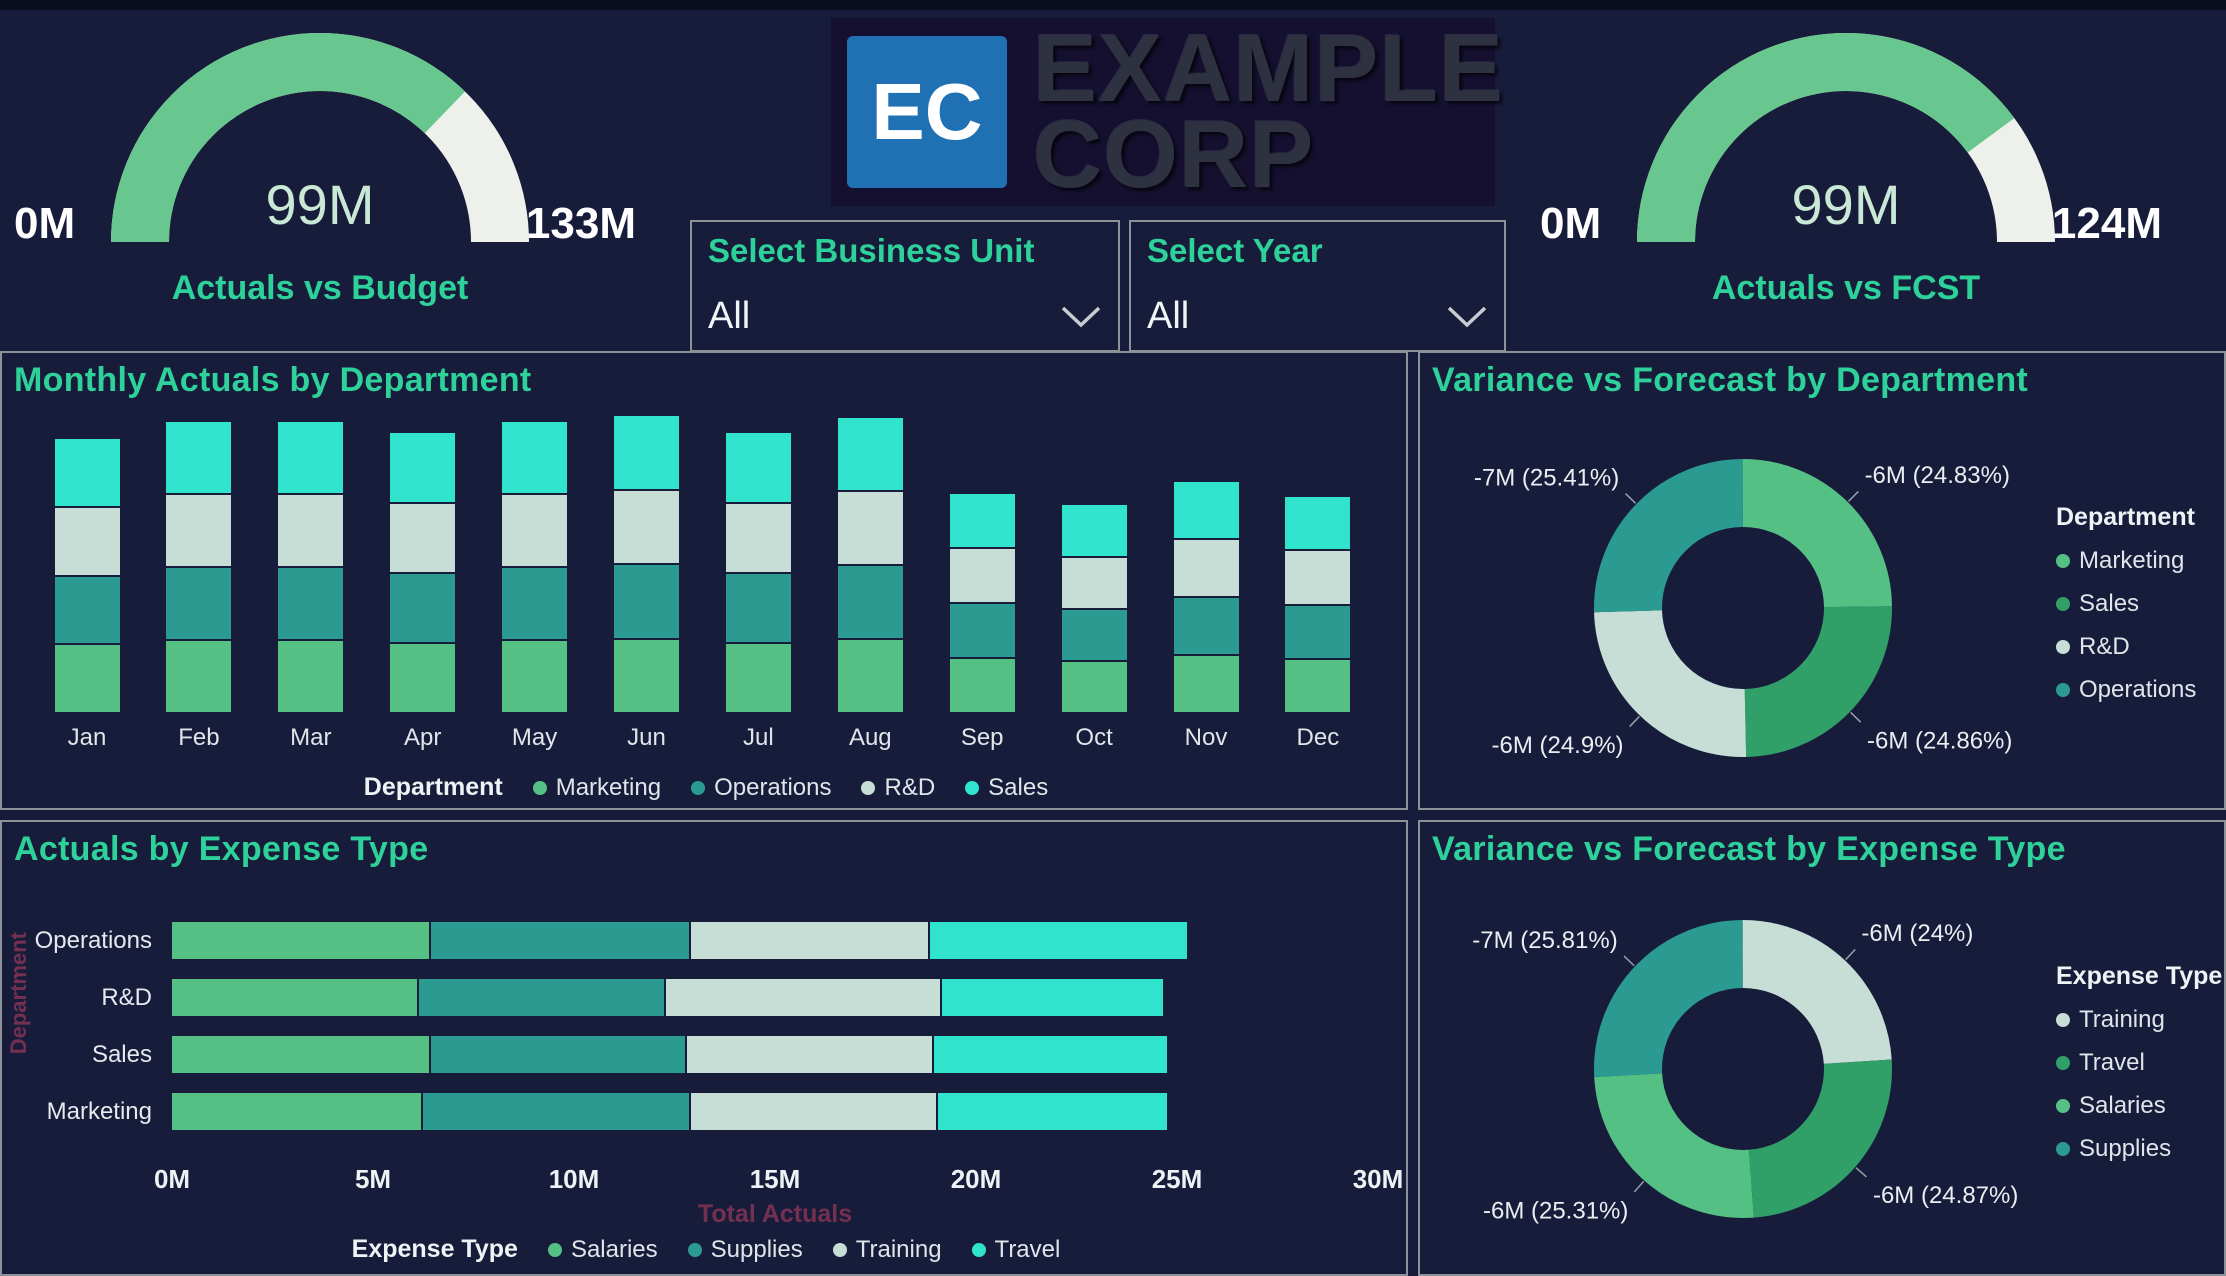  I want to click on bar-jul, so click(758, 572).